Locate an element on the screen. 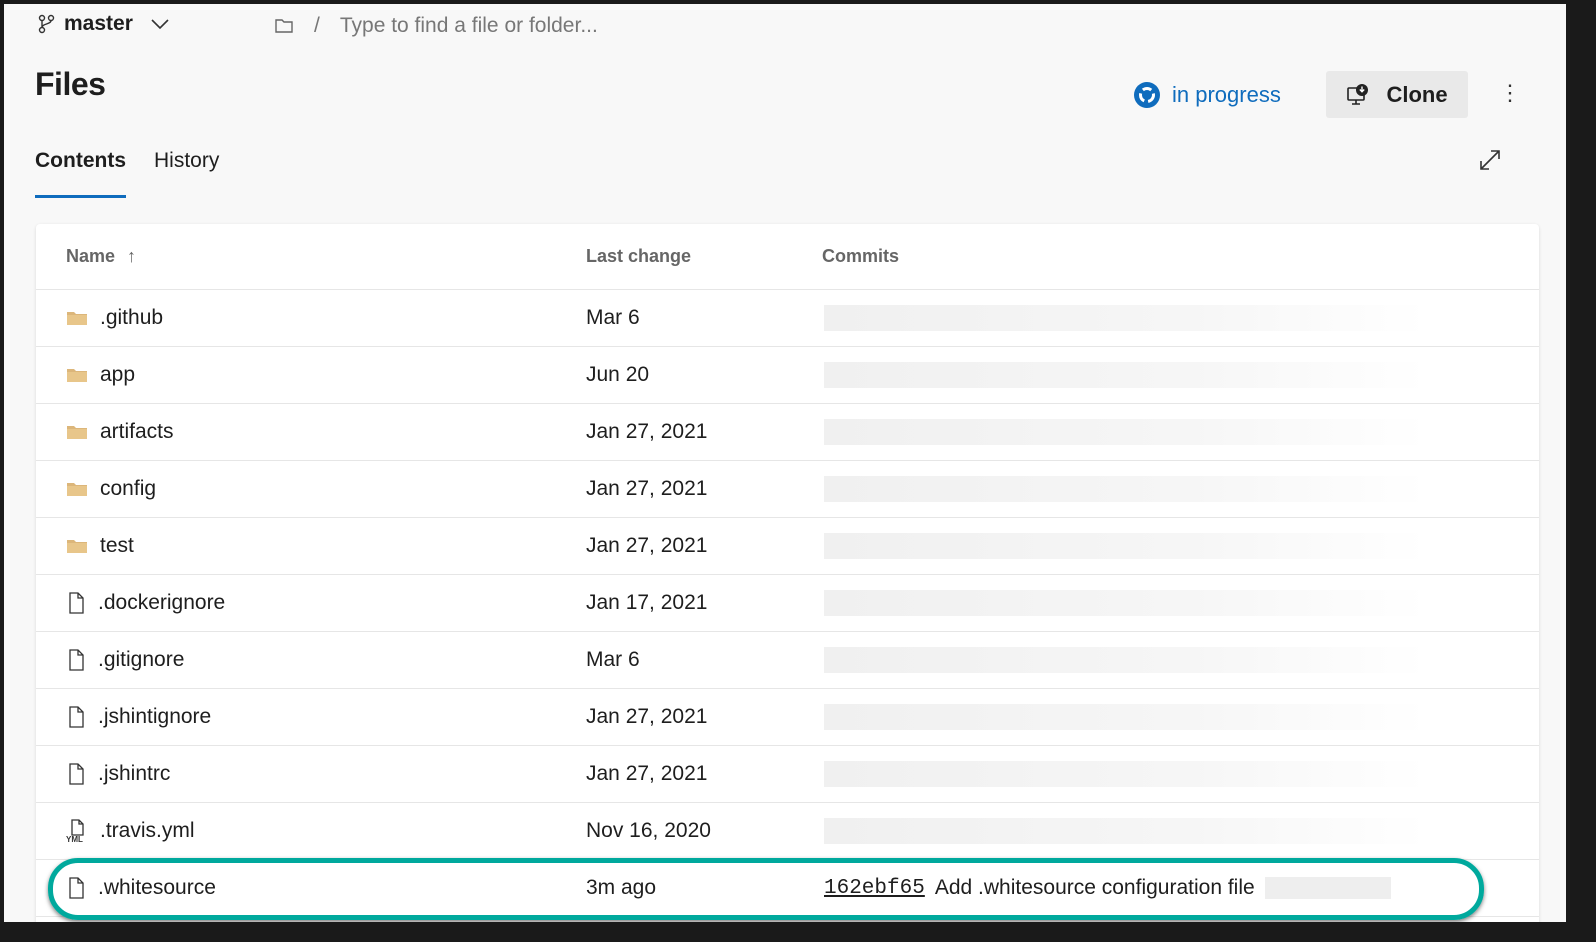 The height and width of the screenshot is (942, 1596). file-name: .jshintignore is located at coordinates (155, 716).